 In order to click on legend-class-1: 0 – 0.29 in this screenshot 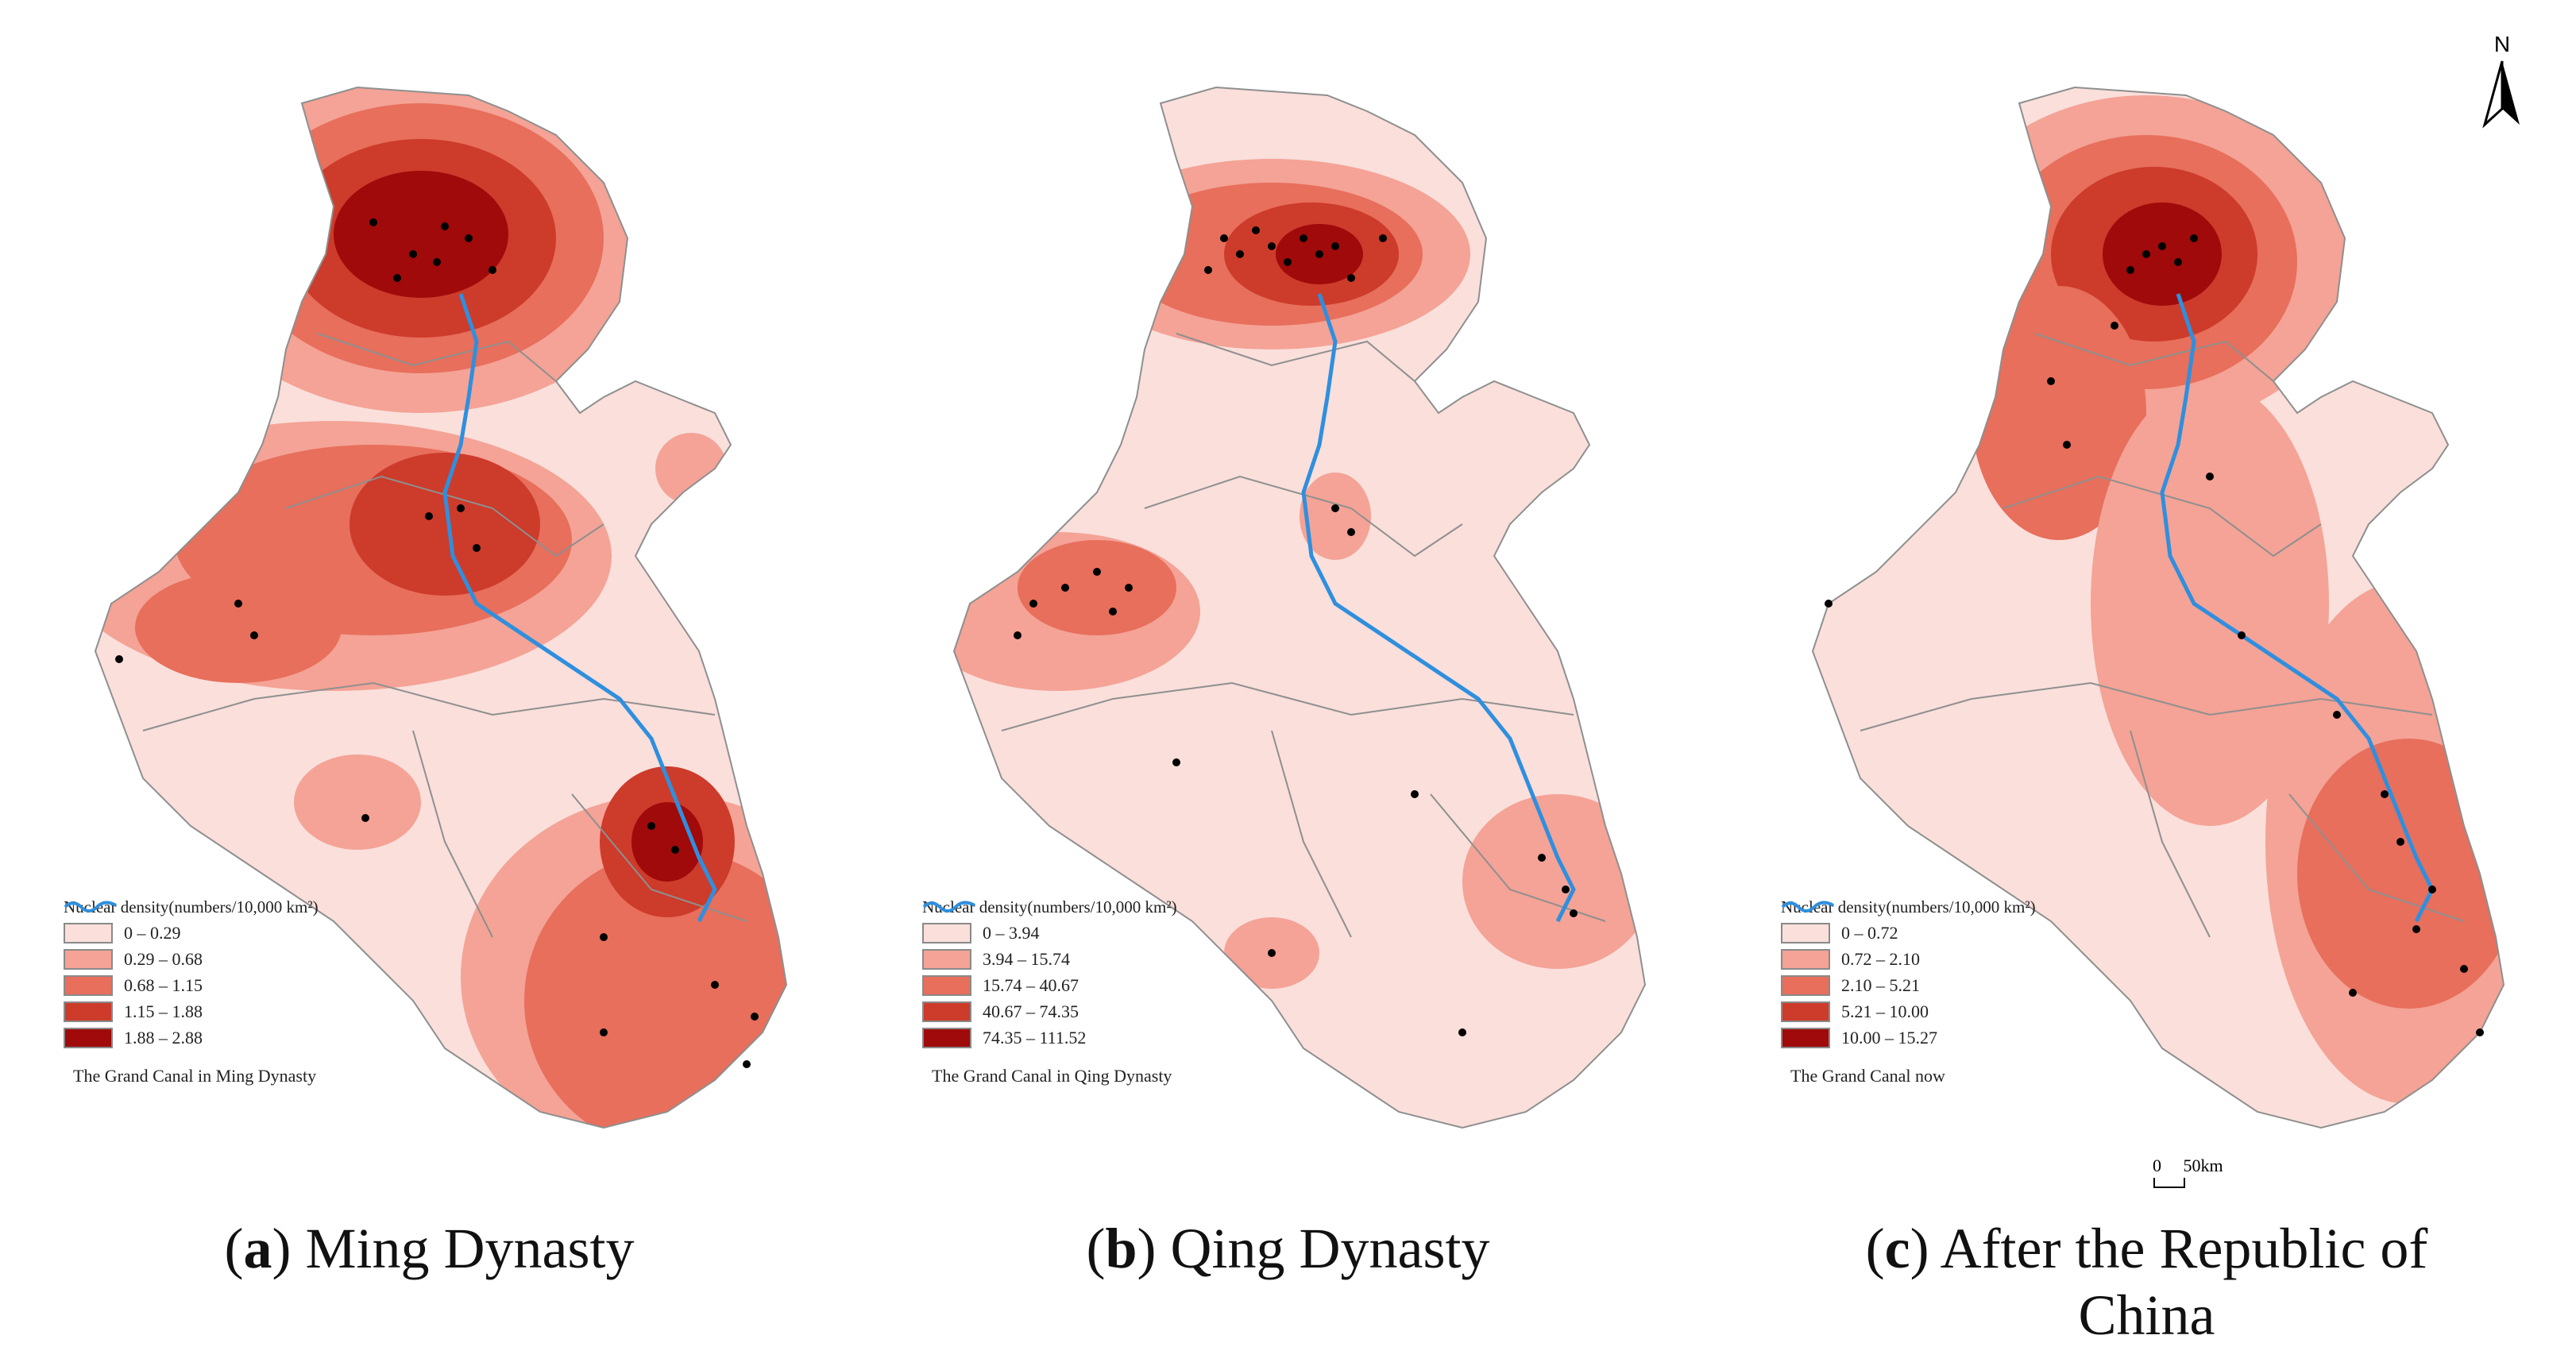, I will do `click(191, 933)`.